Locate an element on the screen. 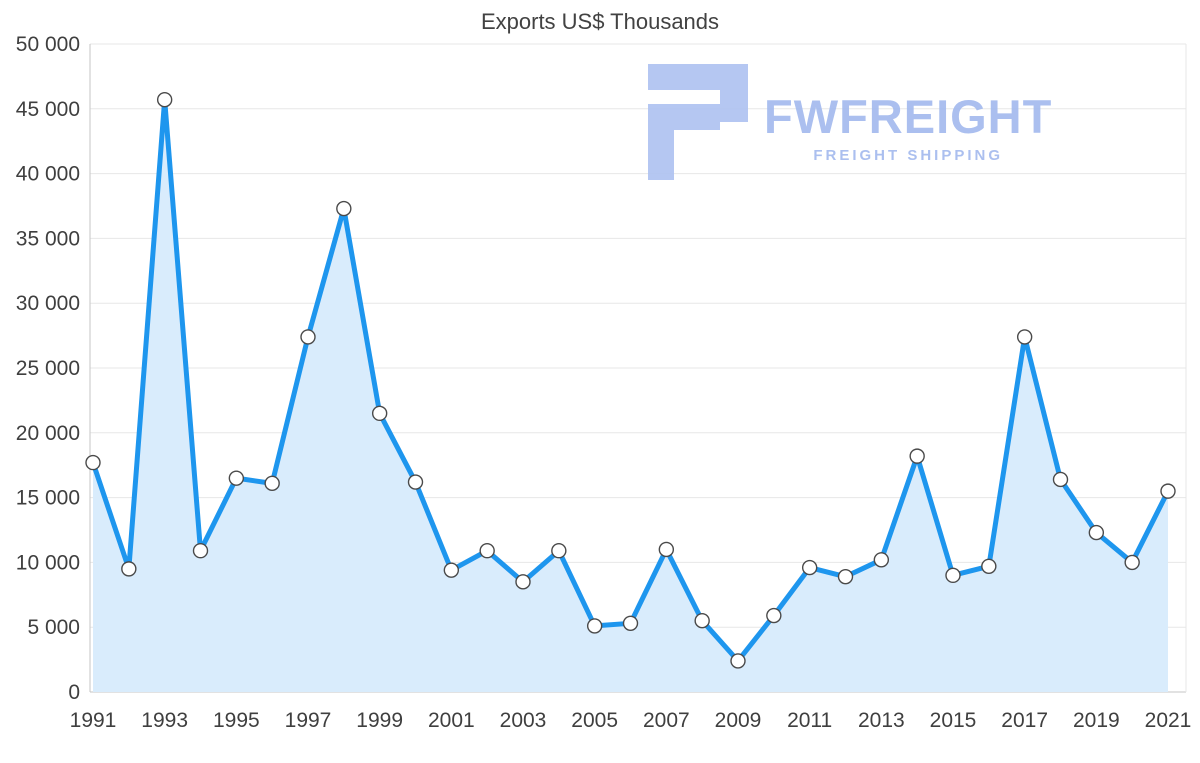 The height and width of the screenshot is (763, 1200). y-tick-label: 5 000 is located at coordinates (53, 627).